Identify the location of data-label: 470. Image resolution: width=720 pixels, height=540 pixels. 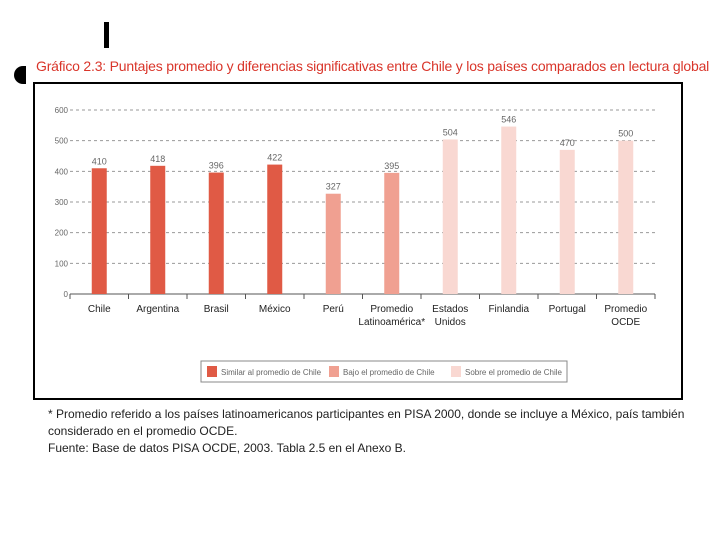
(567, 143).